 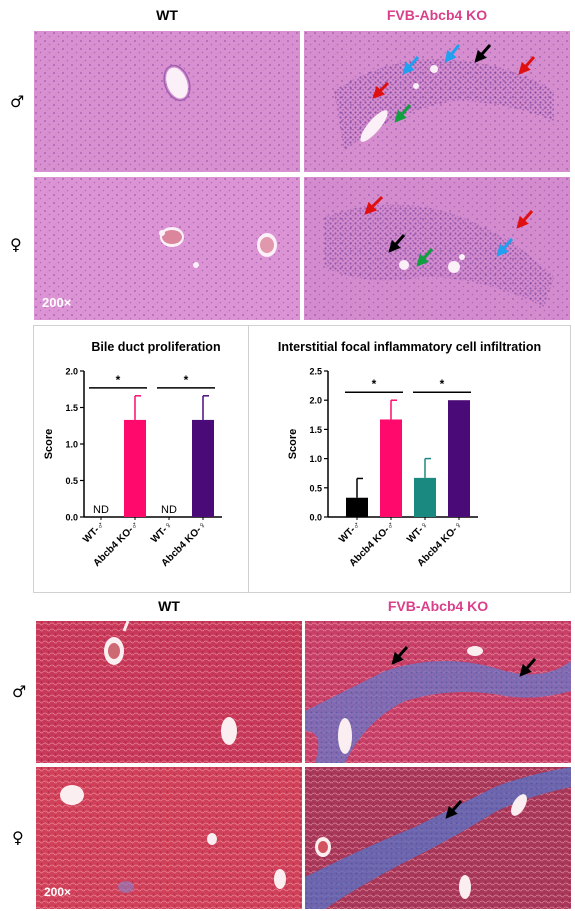 I want to click on he-wt-female-image: 200×, so click(x=167, y=248).